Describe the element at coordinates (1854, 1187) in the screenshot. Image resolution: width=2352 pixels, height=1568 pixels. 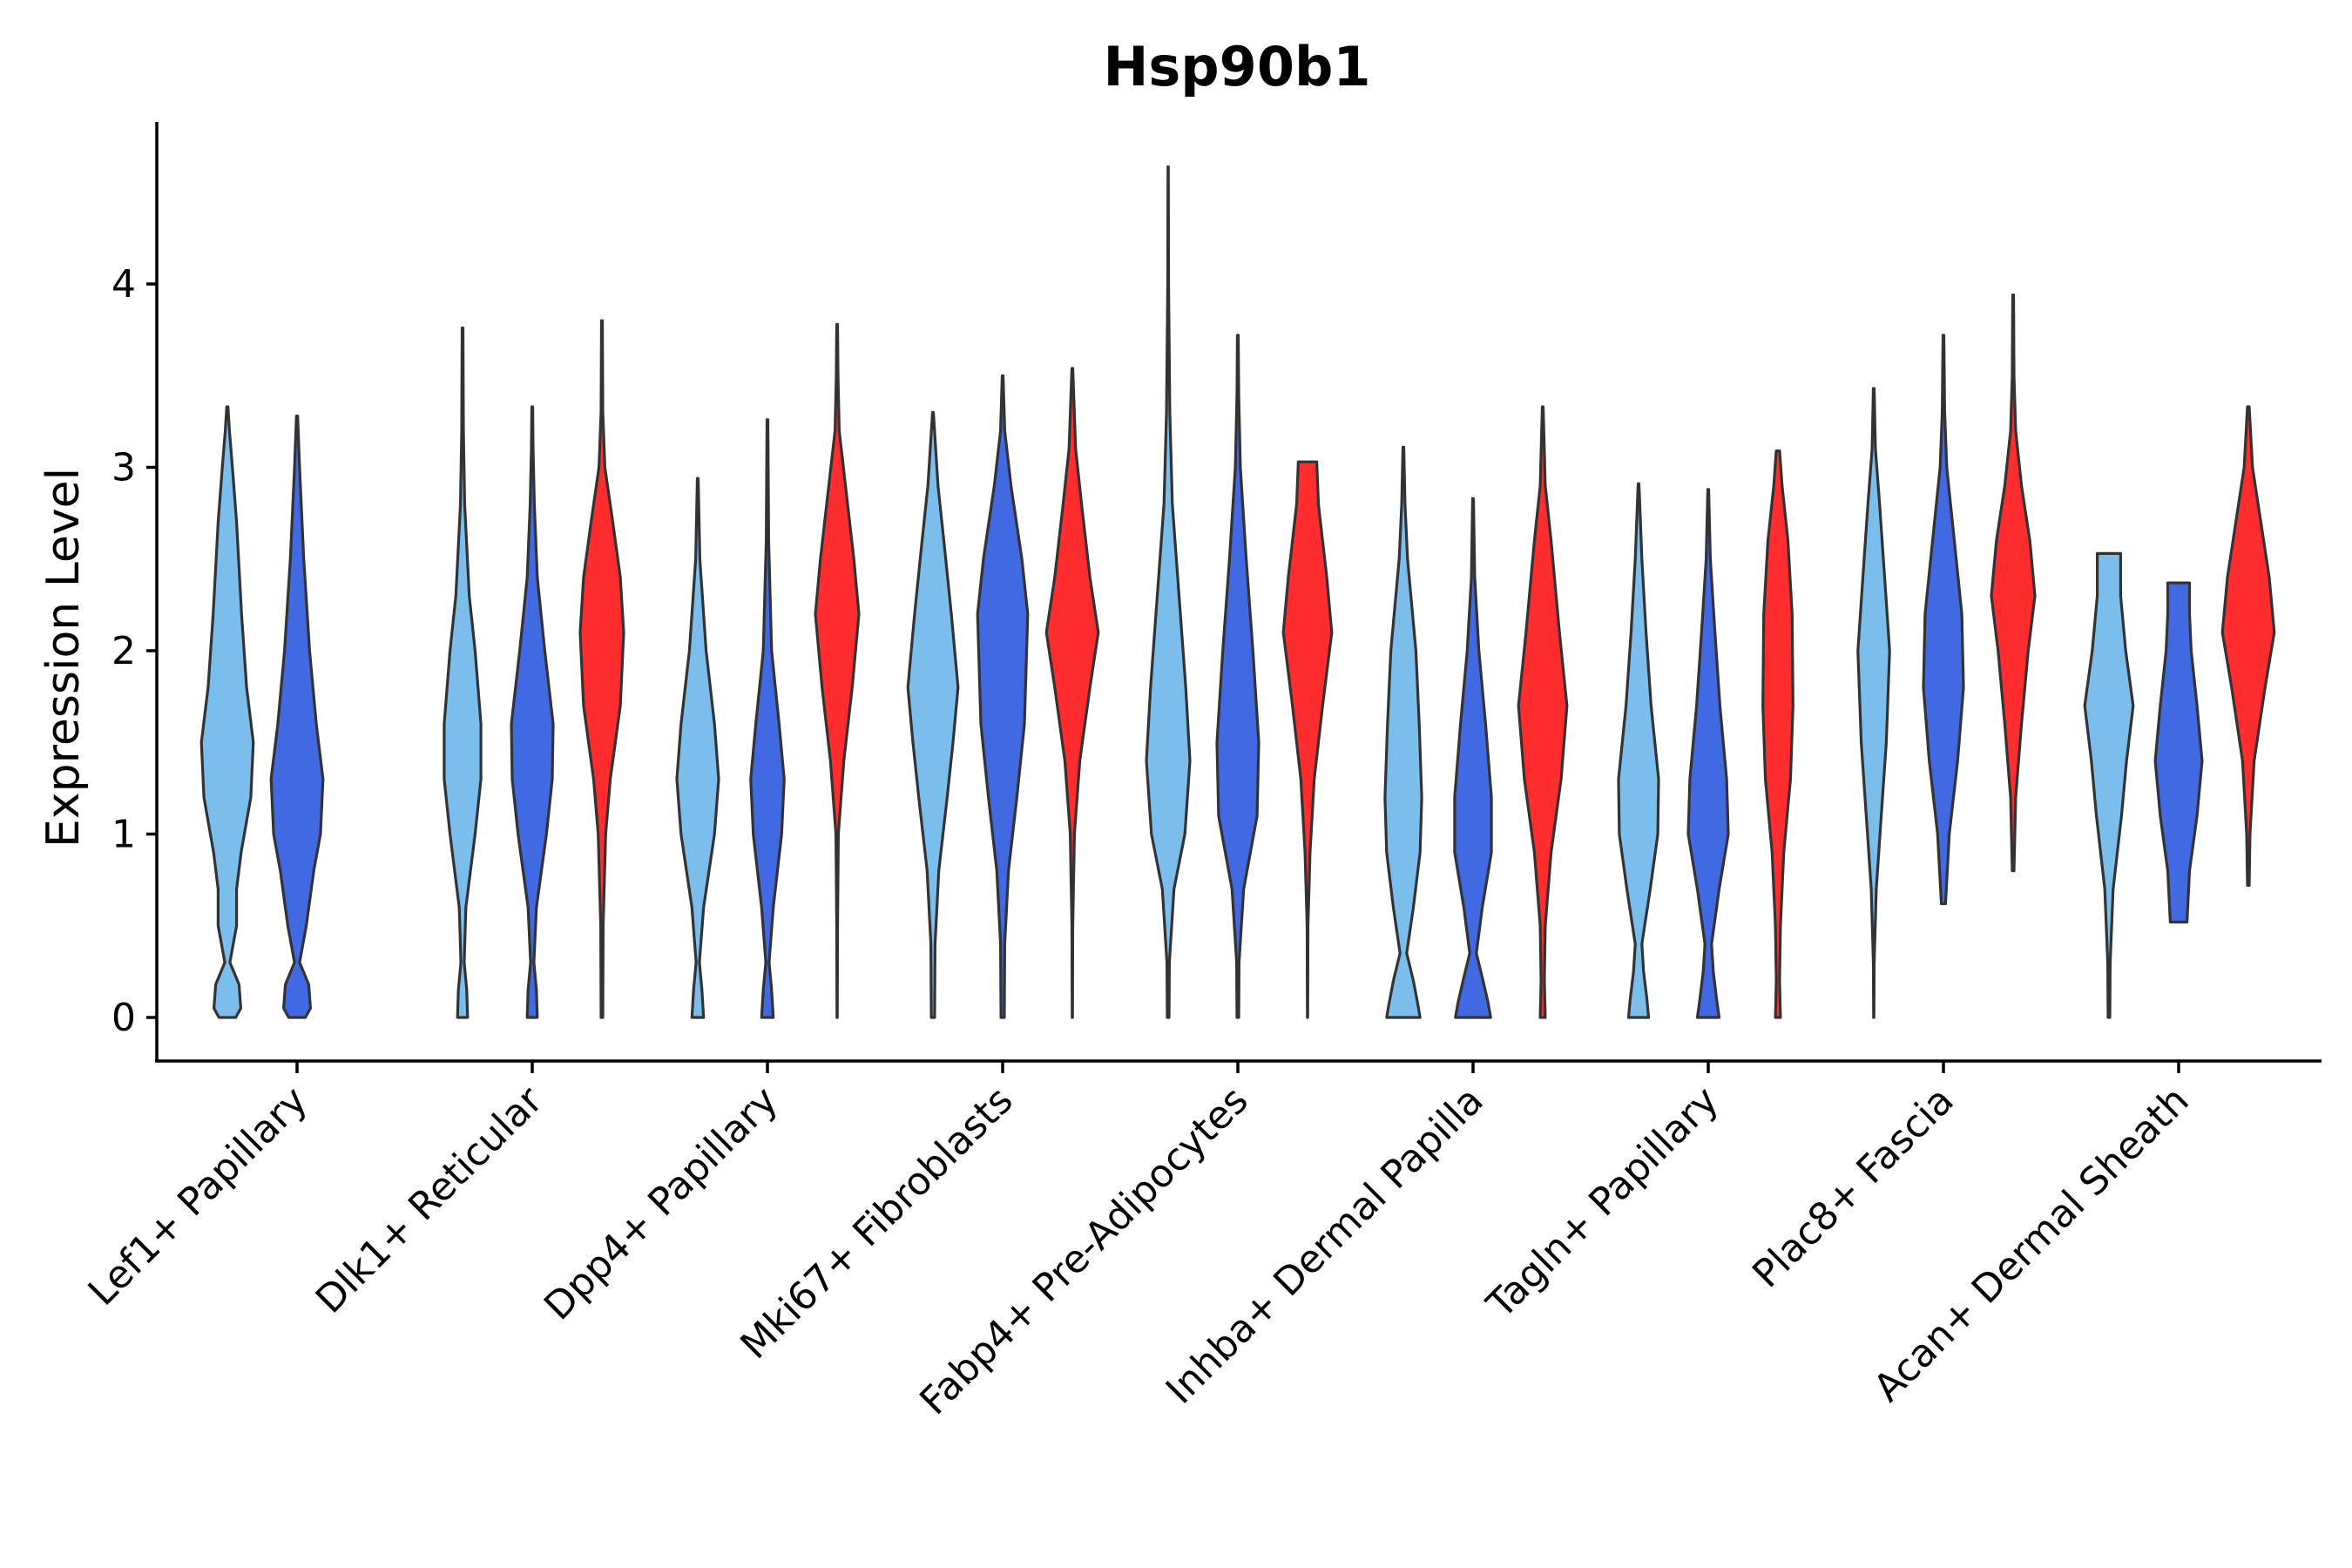
I see `x-tick-label-8: Plac8+ Fascia` at that location.